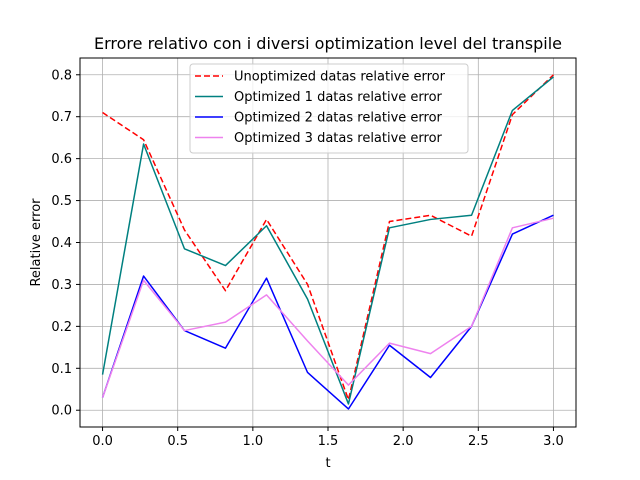 Image resolution: width=640 pixels, height=480 pixels. Describe the element at coordinates (61, 369) in the screenshot. I see `y-tick-label: 0.1` at that location.